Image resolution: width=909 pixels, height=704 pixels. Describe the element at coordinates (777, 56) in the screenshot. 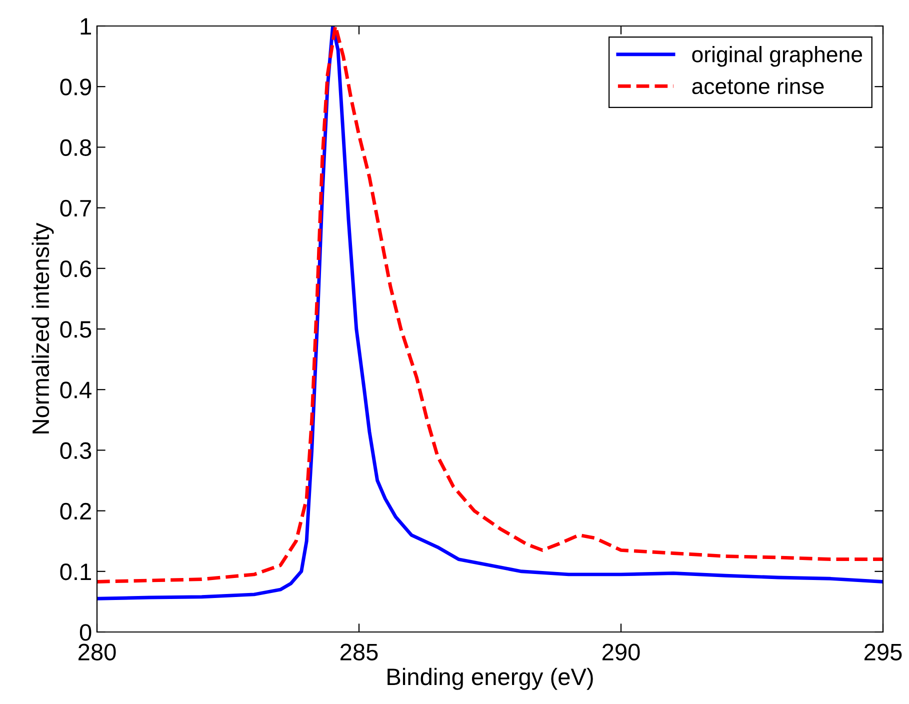

I see `legend-label: original graphene` at that location.